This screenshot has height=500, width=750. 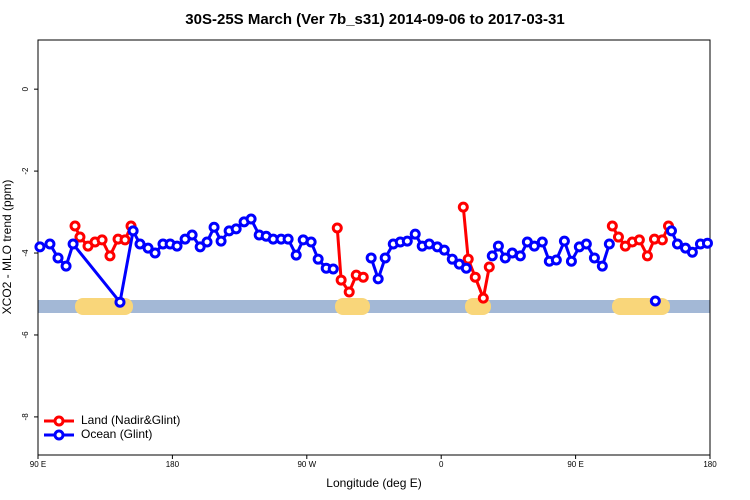 I want to click on y-tick-label: 0, so click(x=25, y=88).